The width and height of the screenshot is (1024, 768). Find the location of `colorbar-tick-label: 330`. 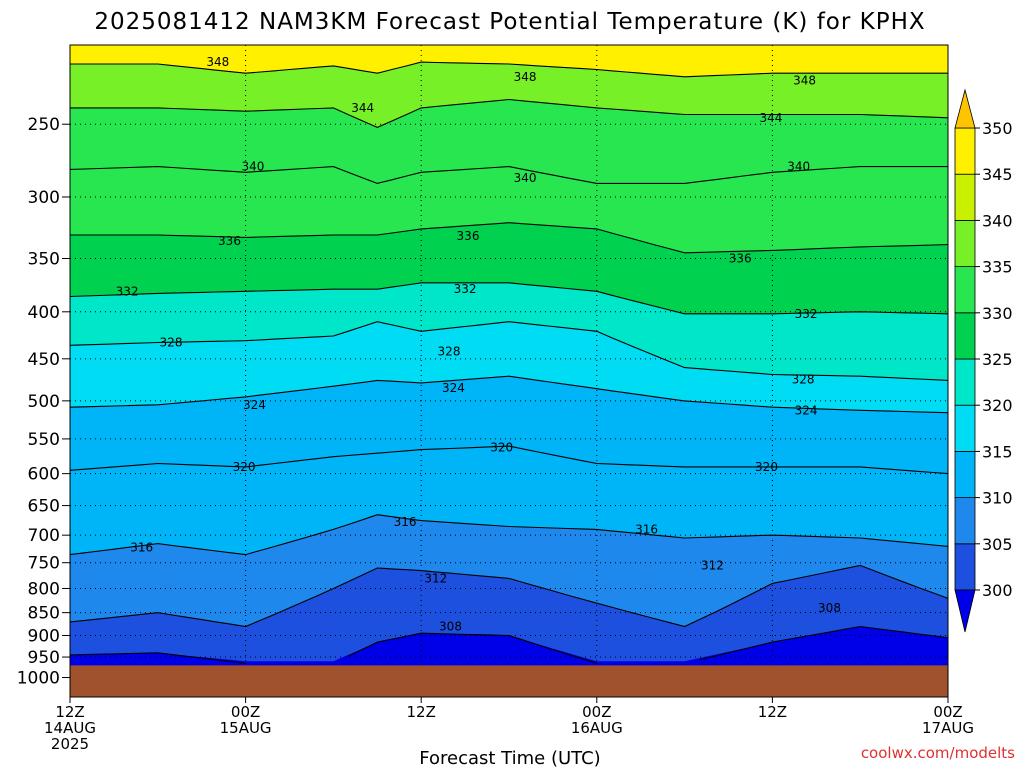

colorbar-tick-label: 330 is located at coordinates (997, 313).